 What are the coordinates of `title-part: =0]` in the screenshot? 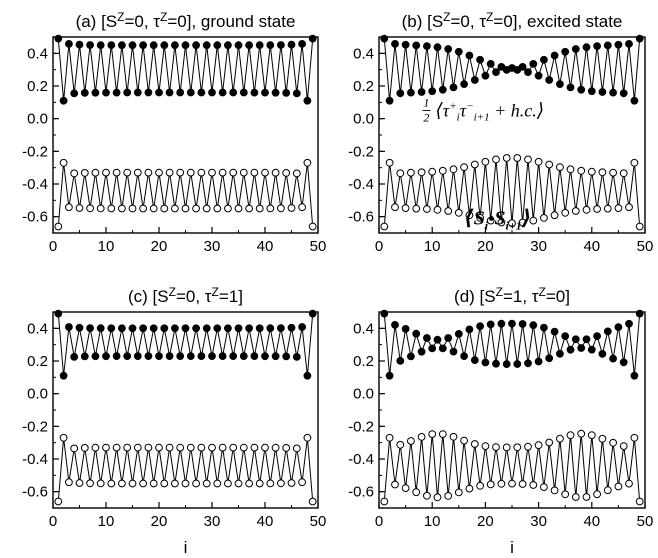 It's located at (558, 296).